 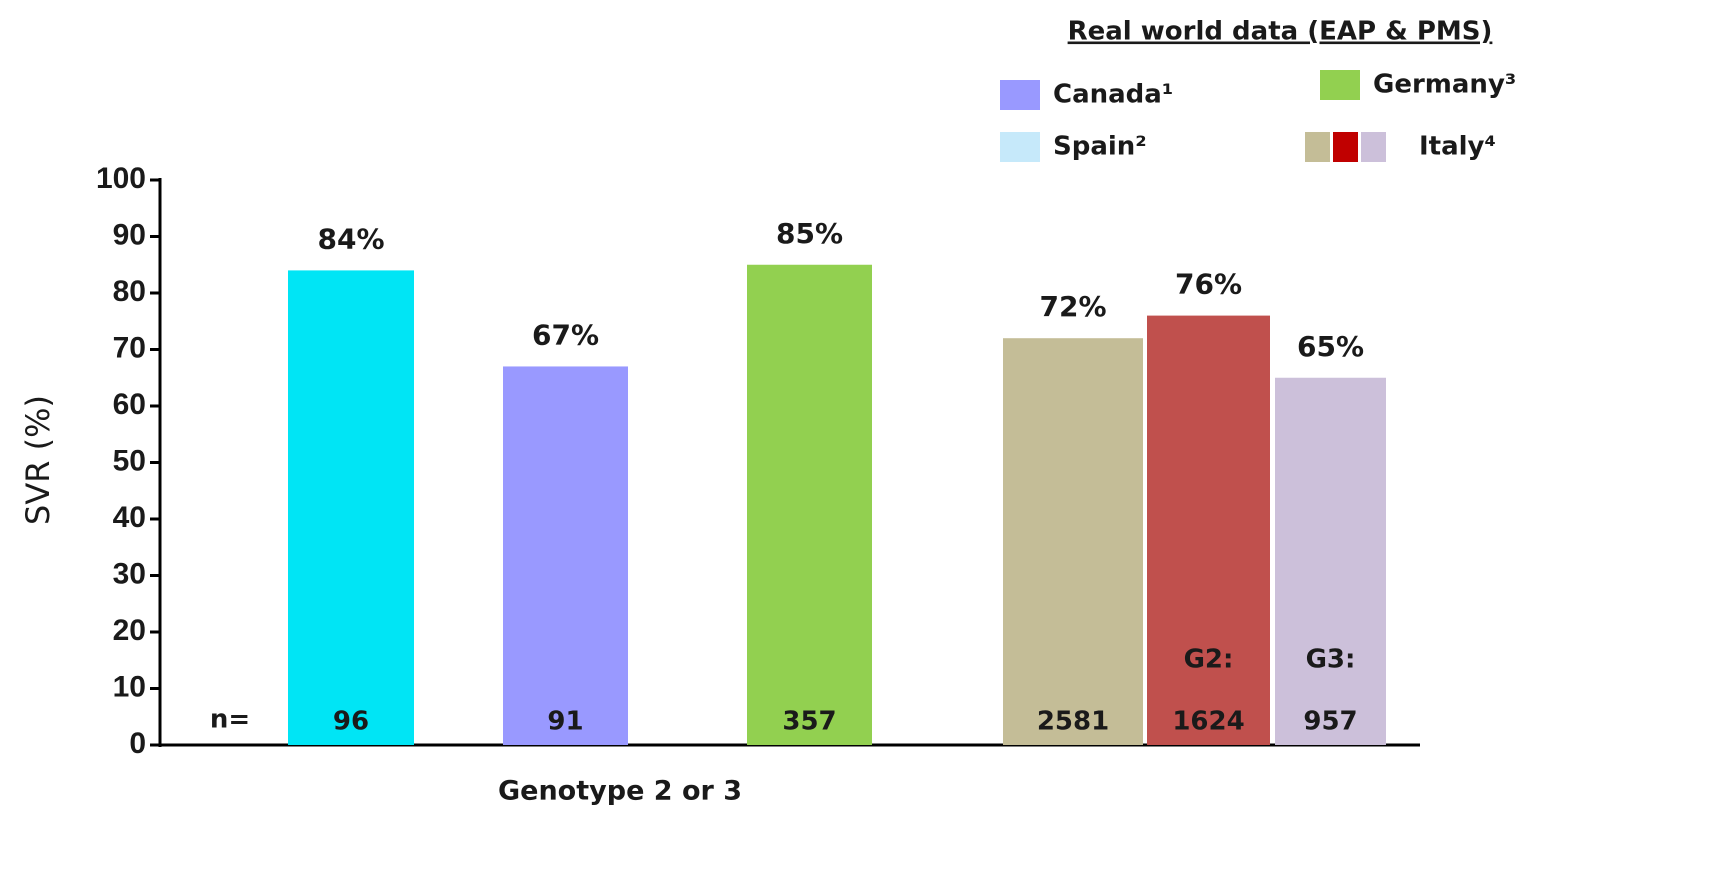 What do you see at coordinates (1457, 147) in the screenshot?
I see `legend-label: Italy⁴` at bounding box center [1457, 147].